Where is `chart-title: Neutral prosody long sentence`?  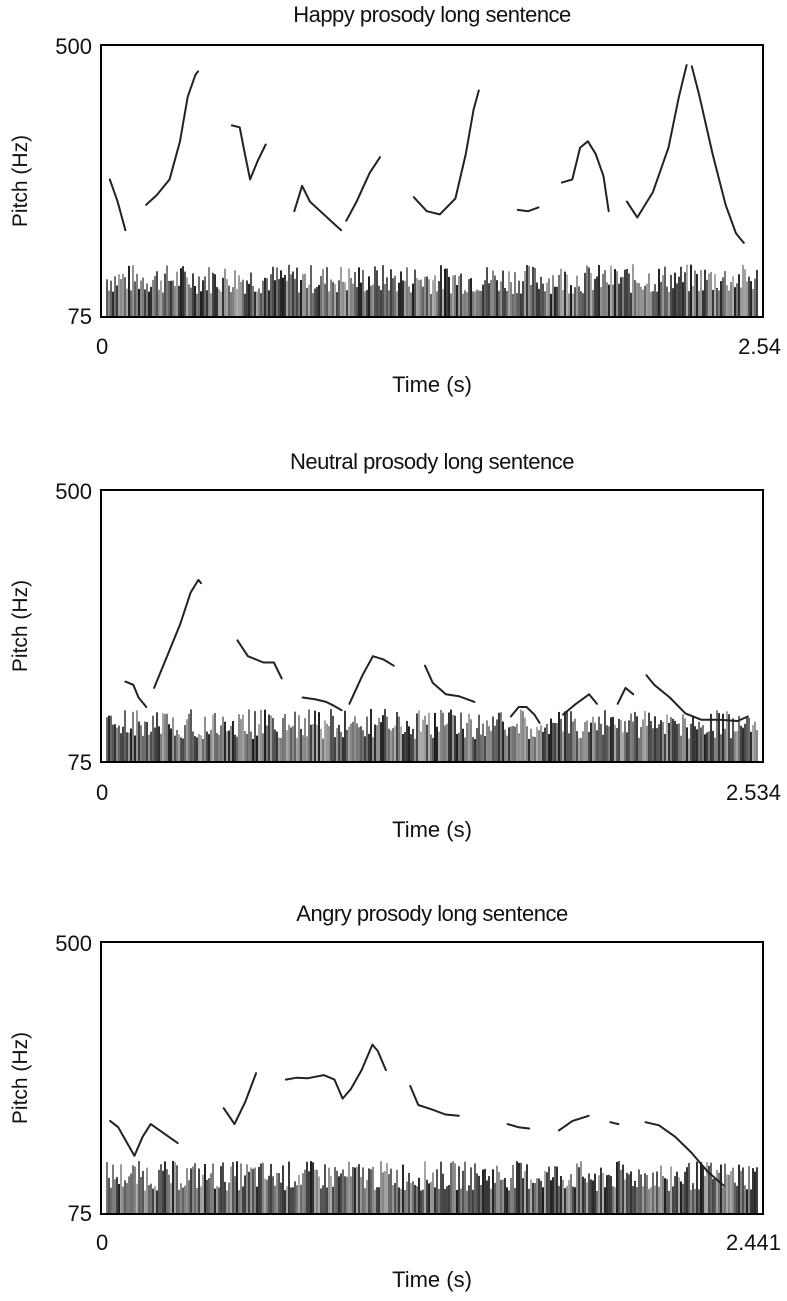
chart-title: Neutral prosody long sentence is located at coordinates (432, 461).